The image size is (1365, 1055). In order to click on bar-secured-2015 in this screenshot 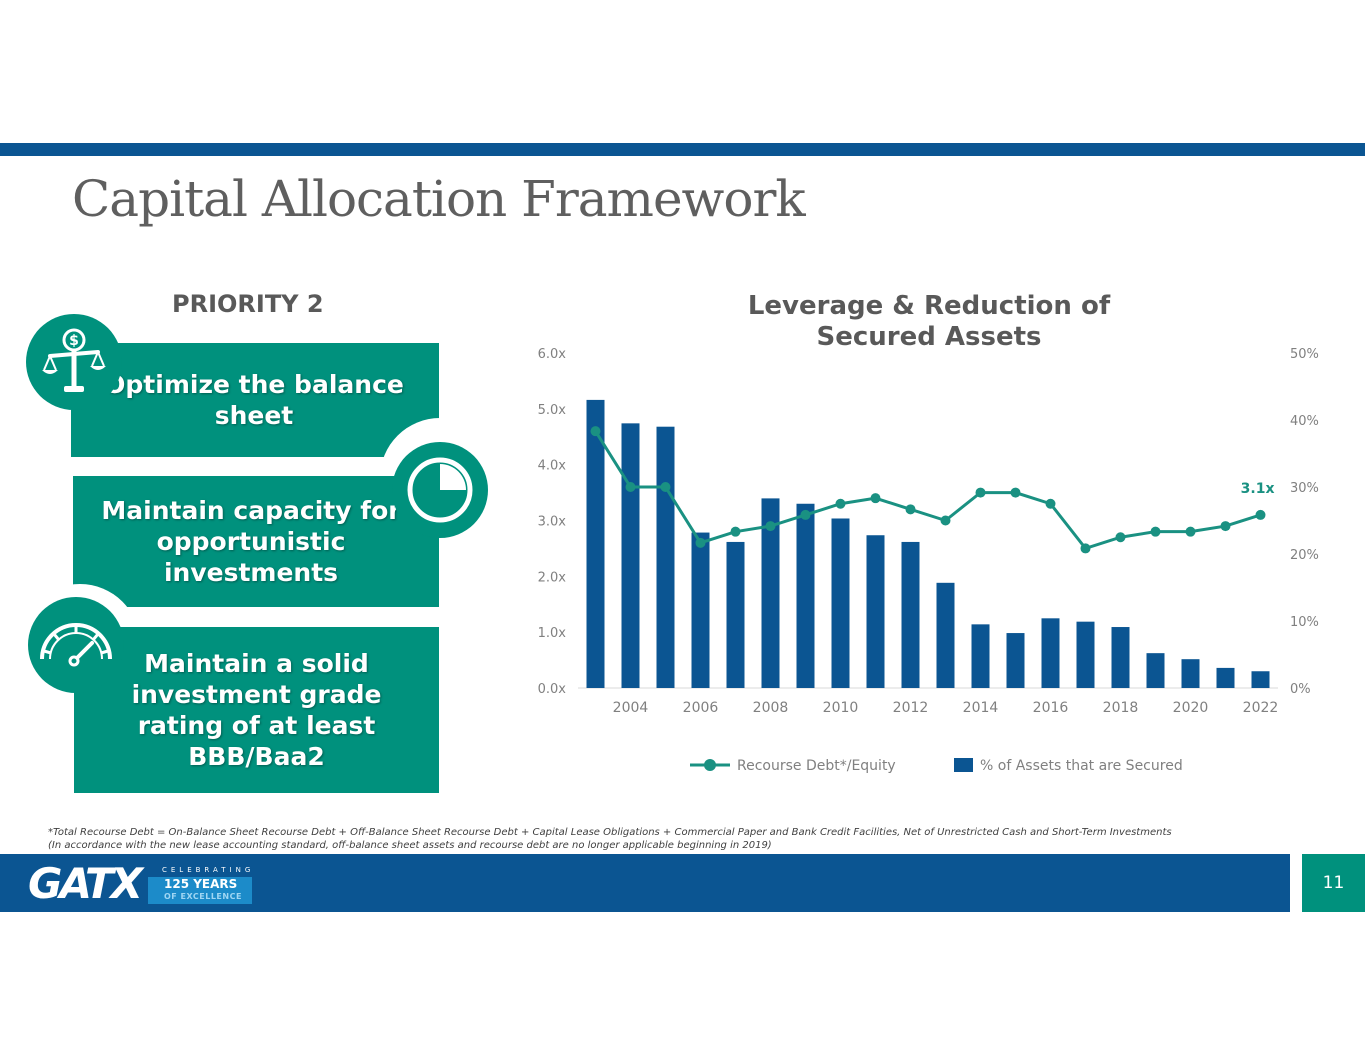, I will do `click(1015, 660)`.